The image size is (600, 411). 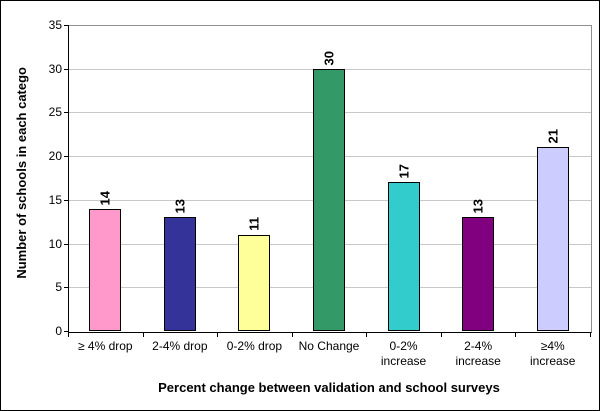 I want to click on x-category-label: No Change, so click(x=329, y=346).